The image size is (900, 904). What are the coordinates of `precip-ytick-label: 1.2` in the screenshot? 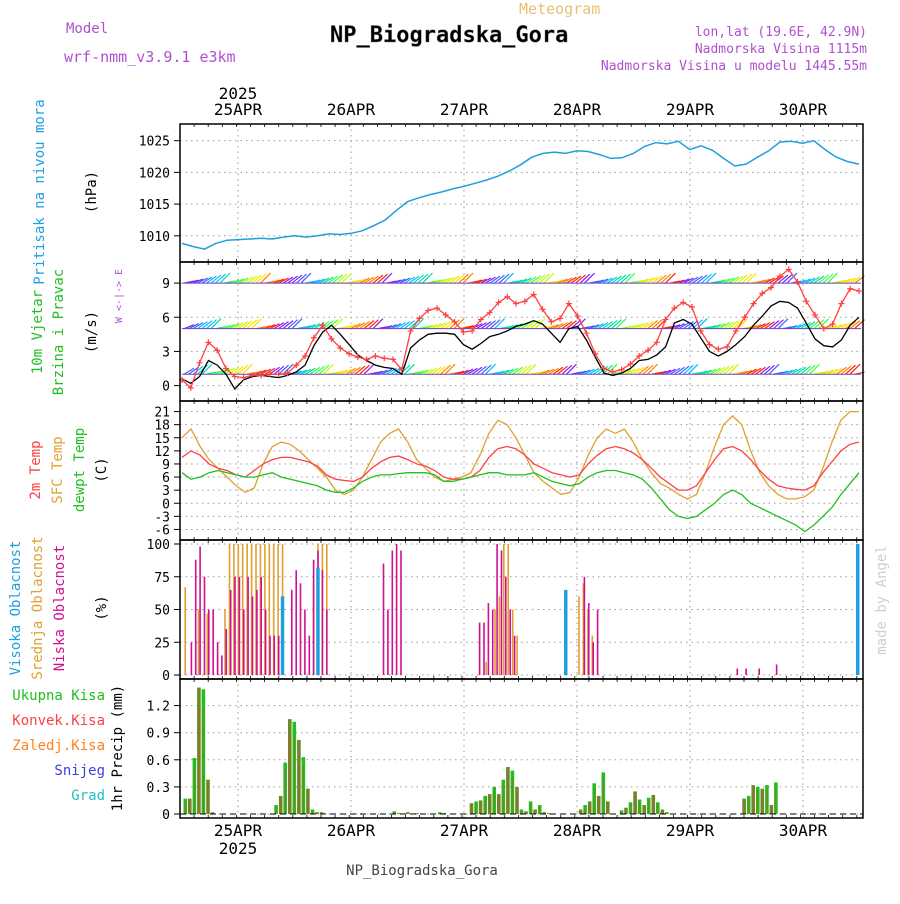 It's located at (158, 707).